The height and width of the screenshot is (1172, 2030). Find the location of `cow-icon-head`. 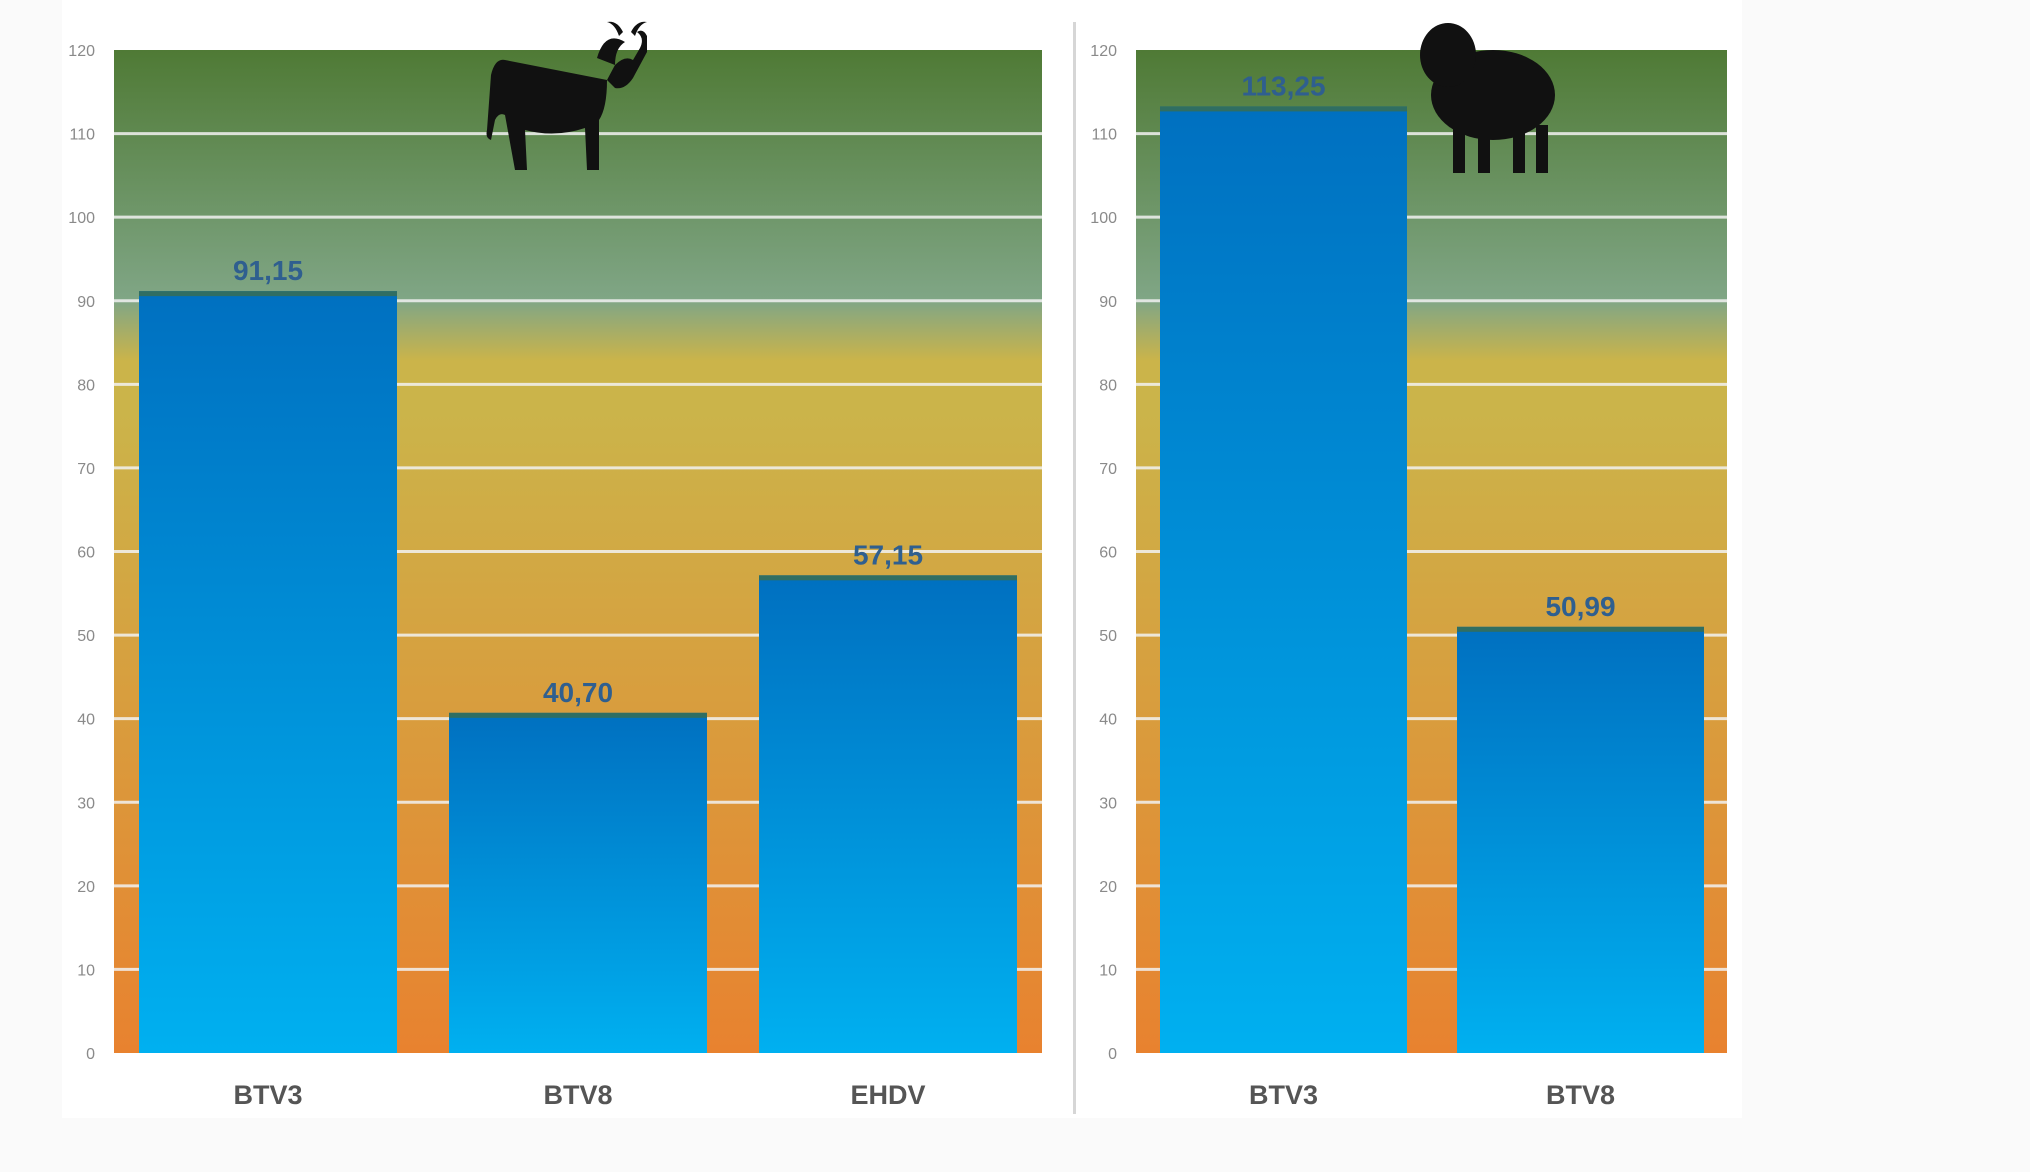

cow-icon-head is located at coordinates (611, 51).